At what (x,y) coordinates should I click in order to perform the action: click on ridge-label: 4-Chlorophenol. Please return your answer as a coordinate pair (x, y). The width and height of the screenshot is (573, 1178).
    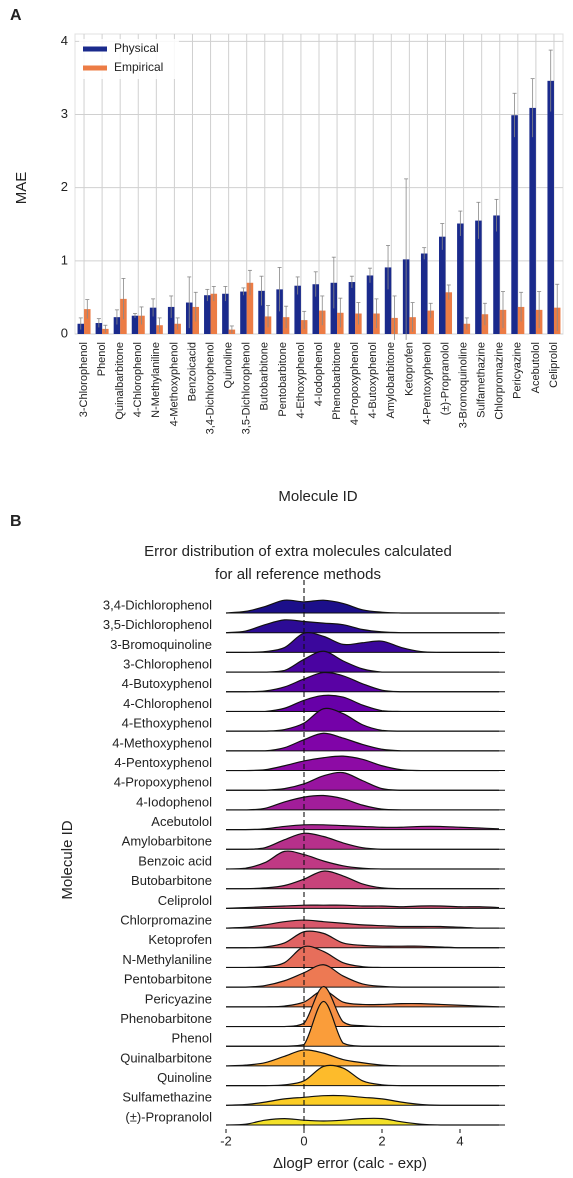
    Looking at the image, I should click on (167, 703).